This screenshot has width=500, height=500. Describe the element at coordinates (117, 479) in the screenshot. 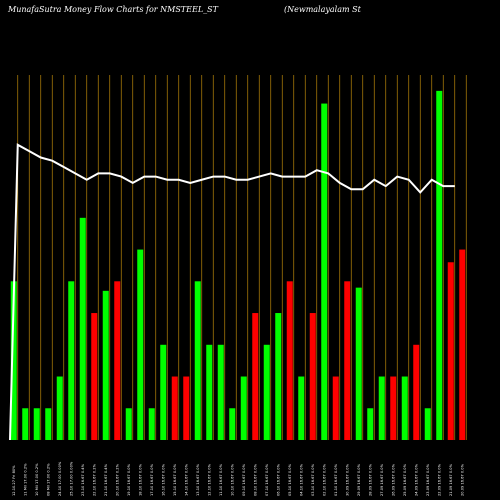

I see `x-tick-label: 20.10 16.67 0.2%` at that location.